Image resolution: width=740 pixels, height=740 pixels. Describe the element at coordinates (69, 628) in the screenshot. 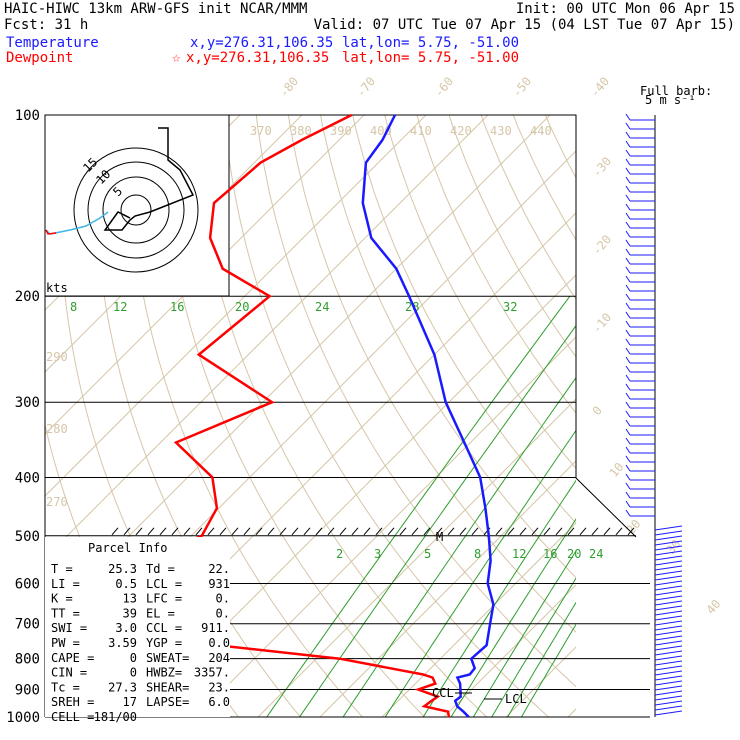

I see `parcel-label: SWI =` at that location.